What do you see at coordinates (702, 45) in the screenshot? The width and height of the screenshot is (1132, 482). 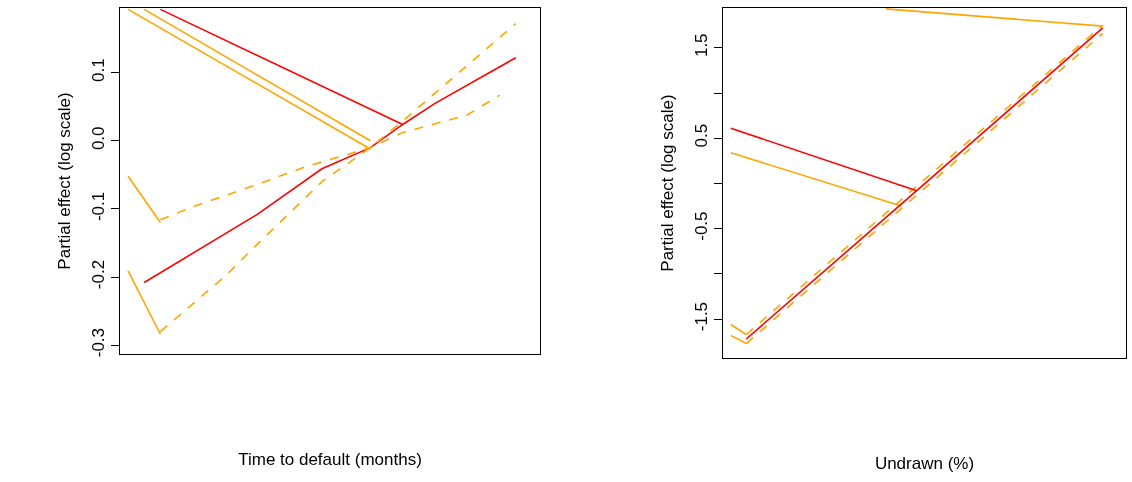 I see `y-tick-label: 1.5` at bounding box center [702, 45].